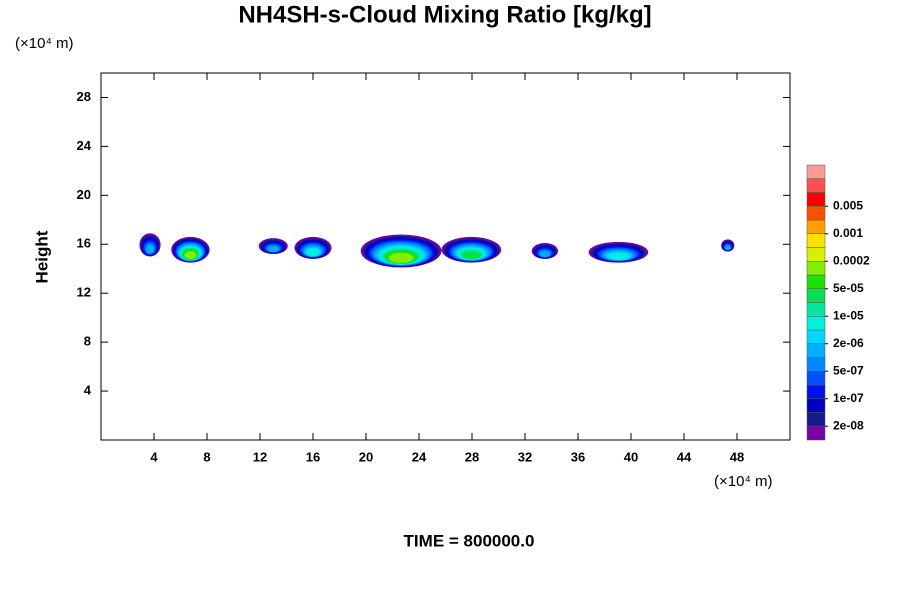 The height and width of the screenshot is (605, 900). What do you see at coordinates (848, 315) in the screenshot?
I see `colorbar-label: 1e-05` at bounding box center [848, 315].